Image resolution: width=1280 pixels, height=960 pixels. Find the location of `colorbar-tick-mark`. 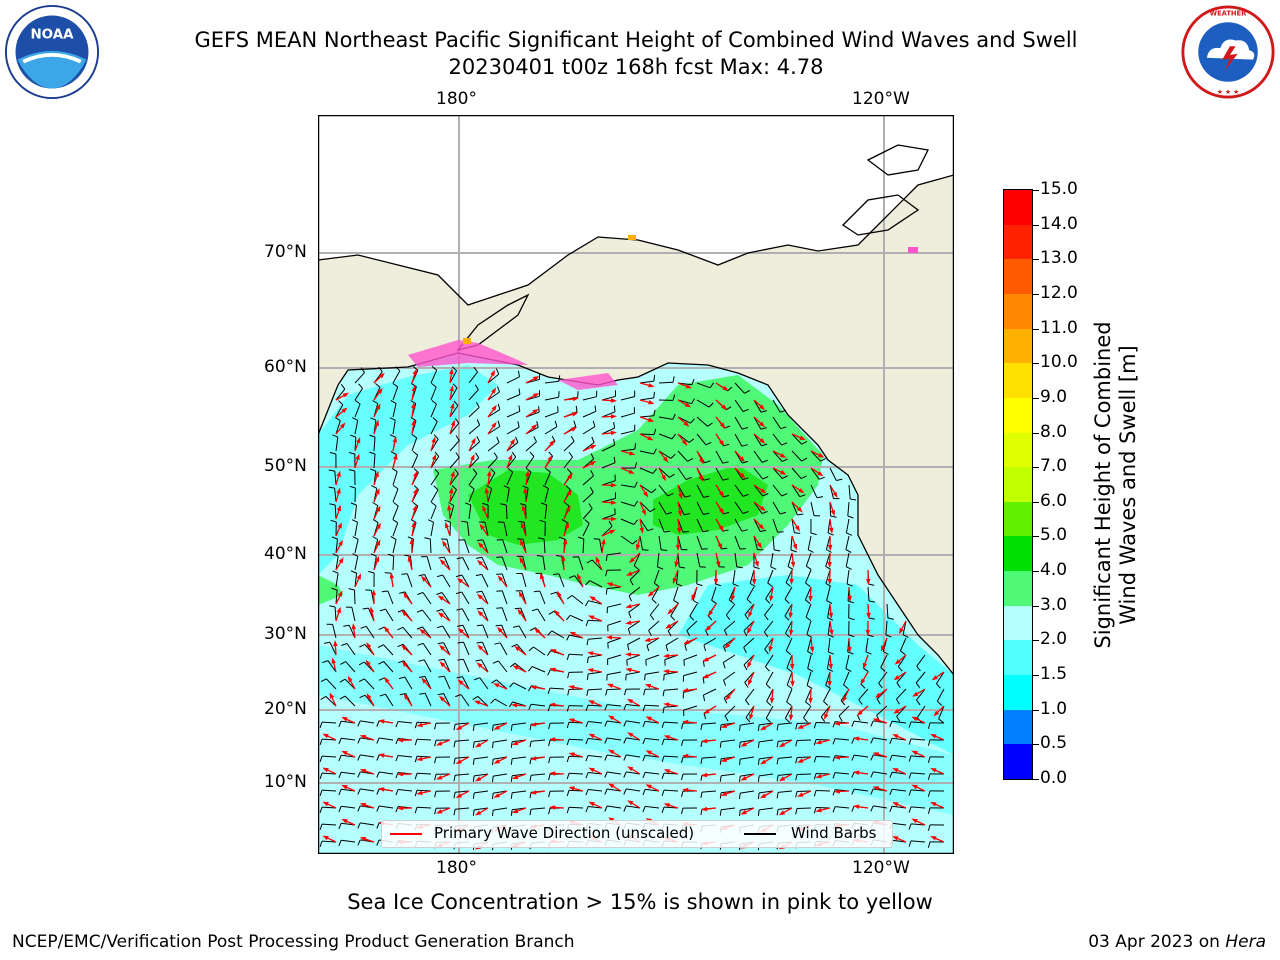

colorbar-tick-mark is located at coordinates (1036, 779).